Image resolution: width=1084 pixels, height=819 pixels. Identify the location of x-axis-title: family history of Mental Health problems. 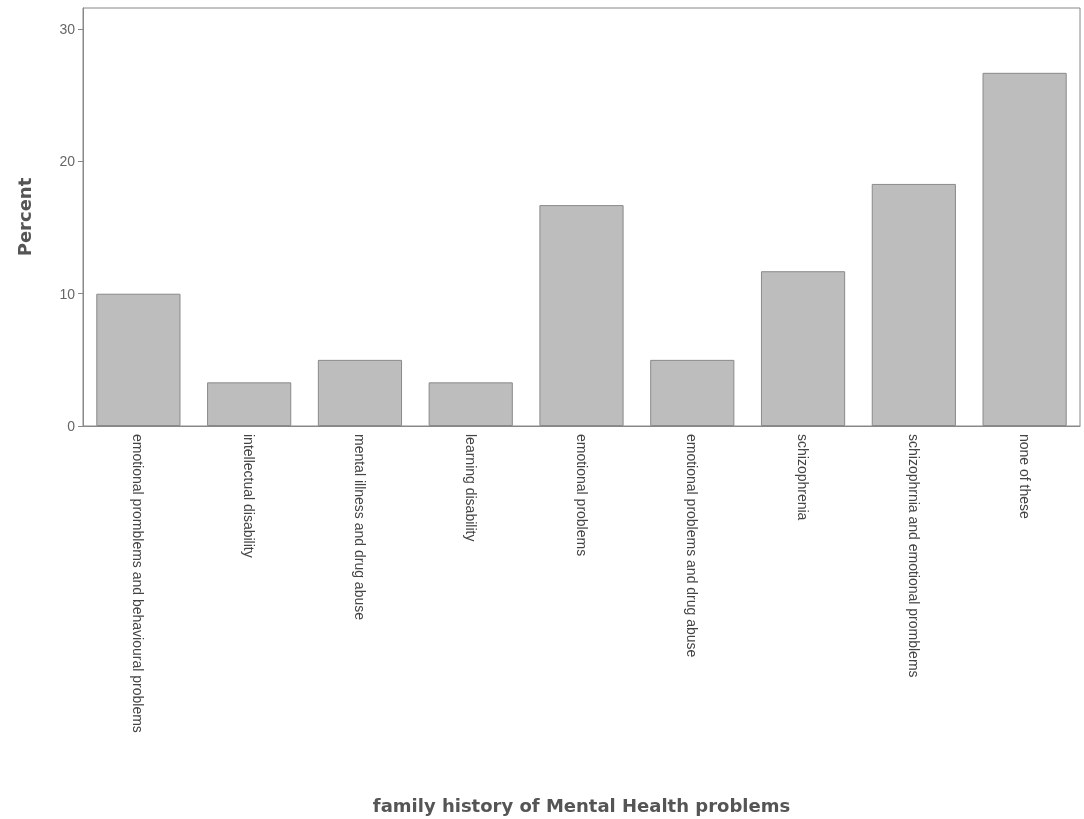
(581, 805).